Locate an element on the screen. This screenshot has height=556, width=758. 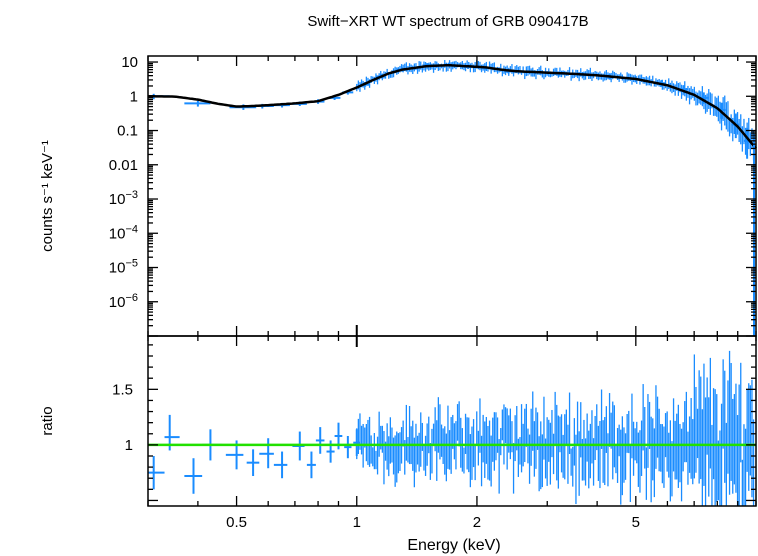
x-tick-label-2: 2 is located at coordinates (477, 522).